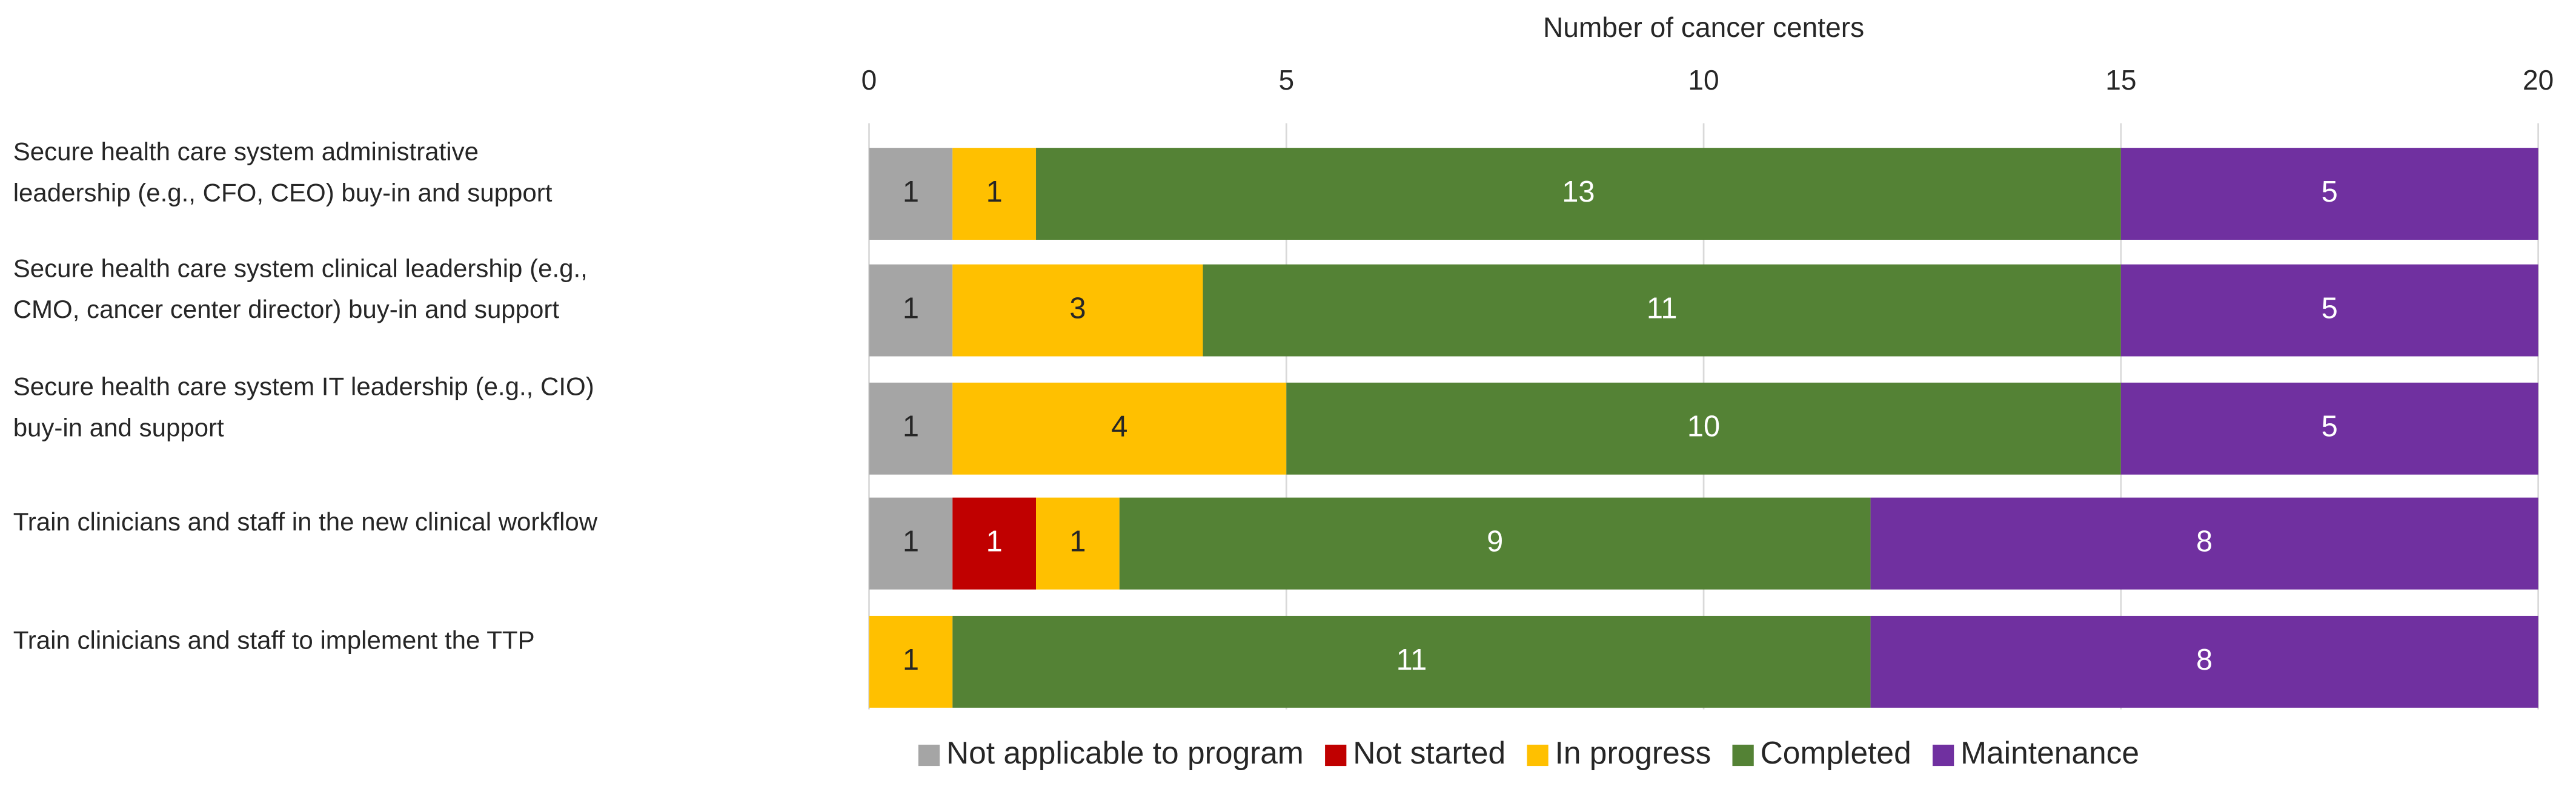 The width and height of the screenshot is (2576, 792). I want to click on x-tick-label: 5, so click(1286, 80).